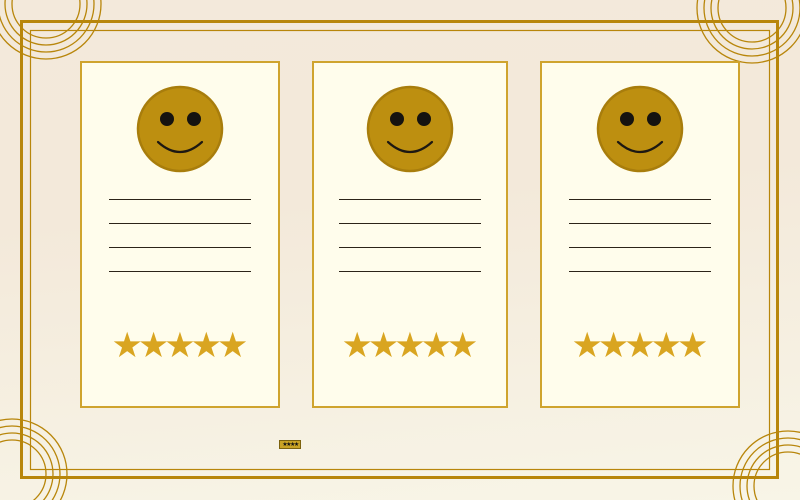  I want to click on corner-rings-top-left-icon, so click(51, 30).